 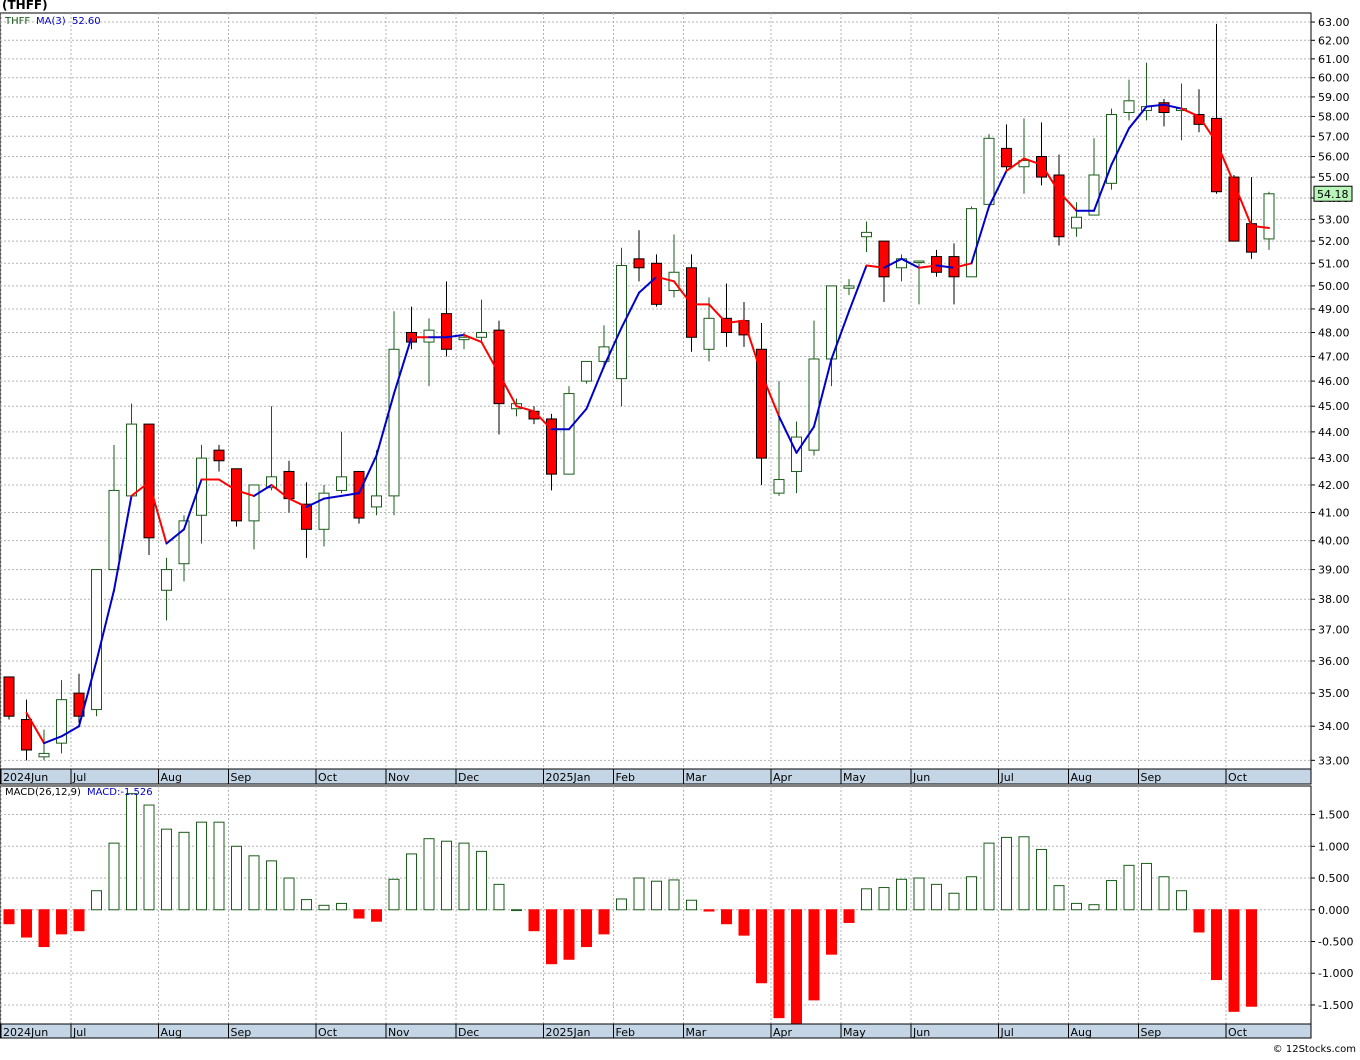 What do you see at coordinates (568, 777) in the screenshot?
I see `date-tick-label: 2025Jan` at bounding box center [568, 777].